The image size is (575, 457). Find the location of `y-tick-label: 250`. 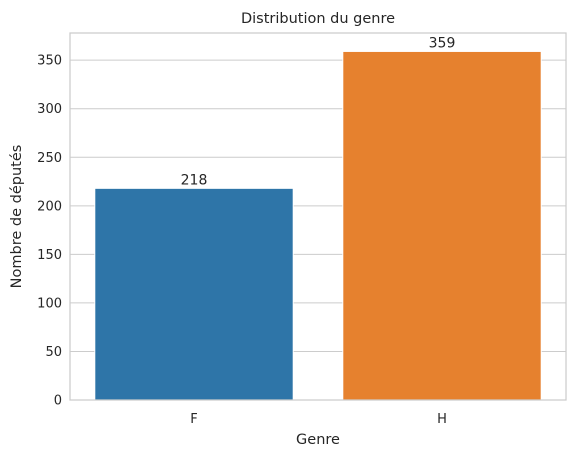

y-tick-label: 250 is located at coordinates (49, 158).